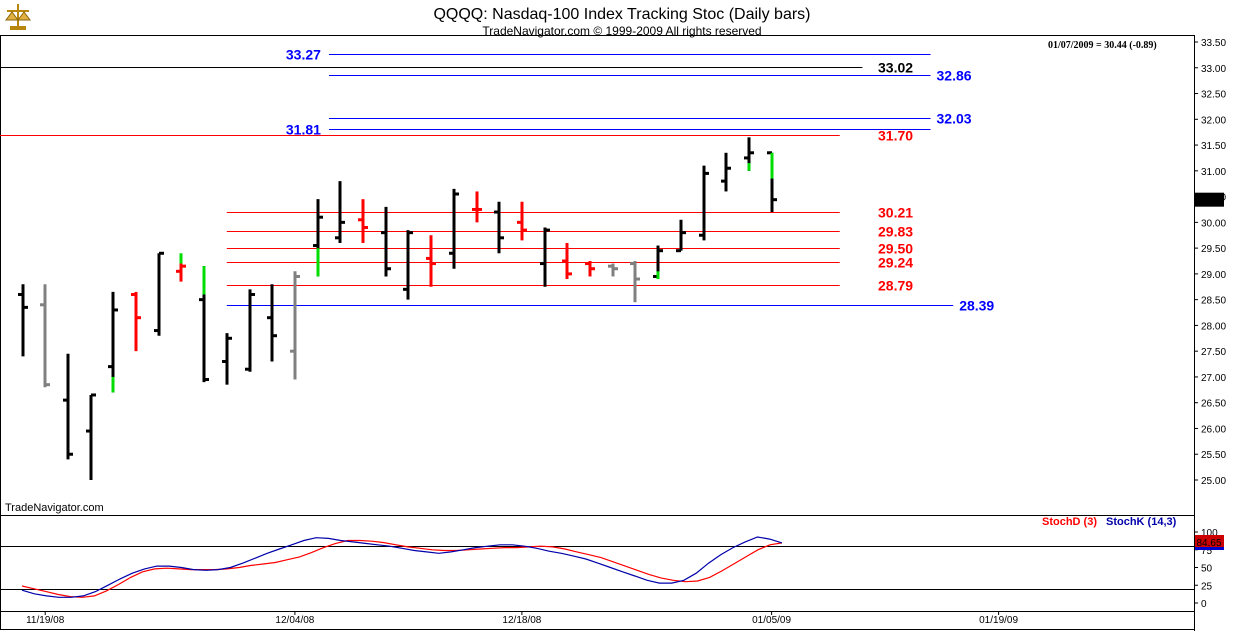 This screenshot has width=1245, height=631. What do you see at coordinates (998, 620) in the screenshot?
I see `date-tick-label: 01/19/09` at bounding box center [998, 620].